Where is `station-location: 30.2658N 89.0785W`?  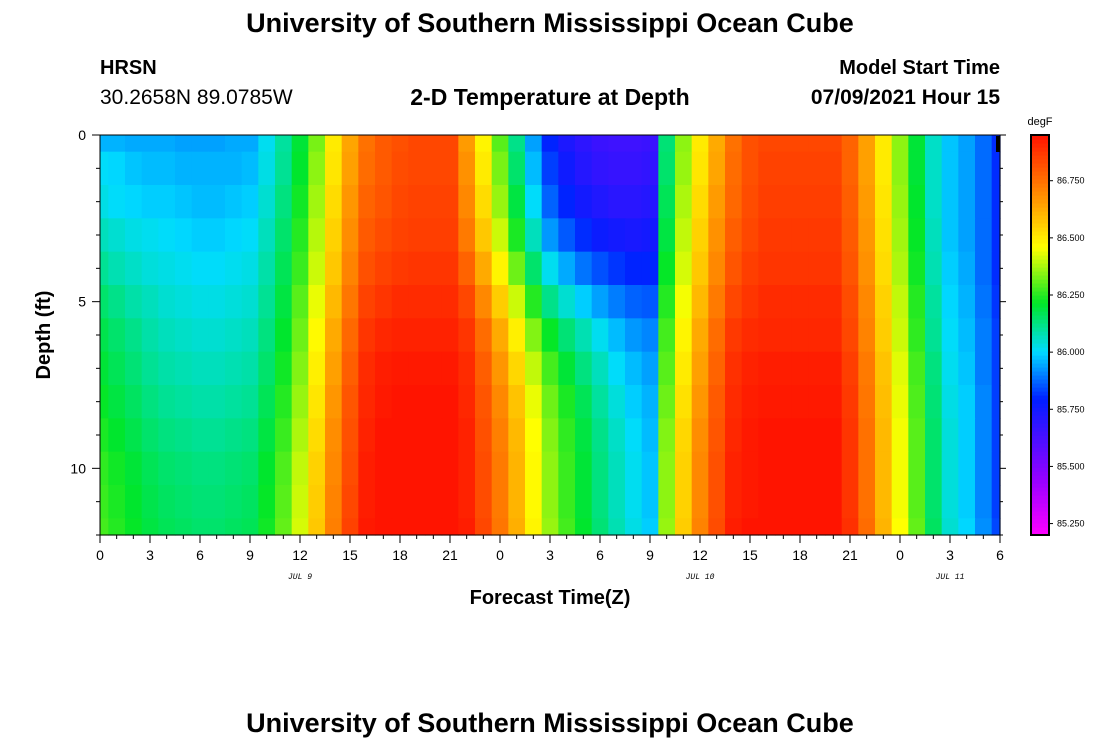
station-location: 30.2658N 89.0785W is located at coordinates (196, 97).